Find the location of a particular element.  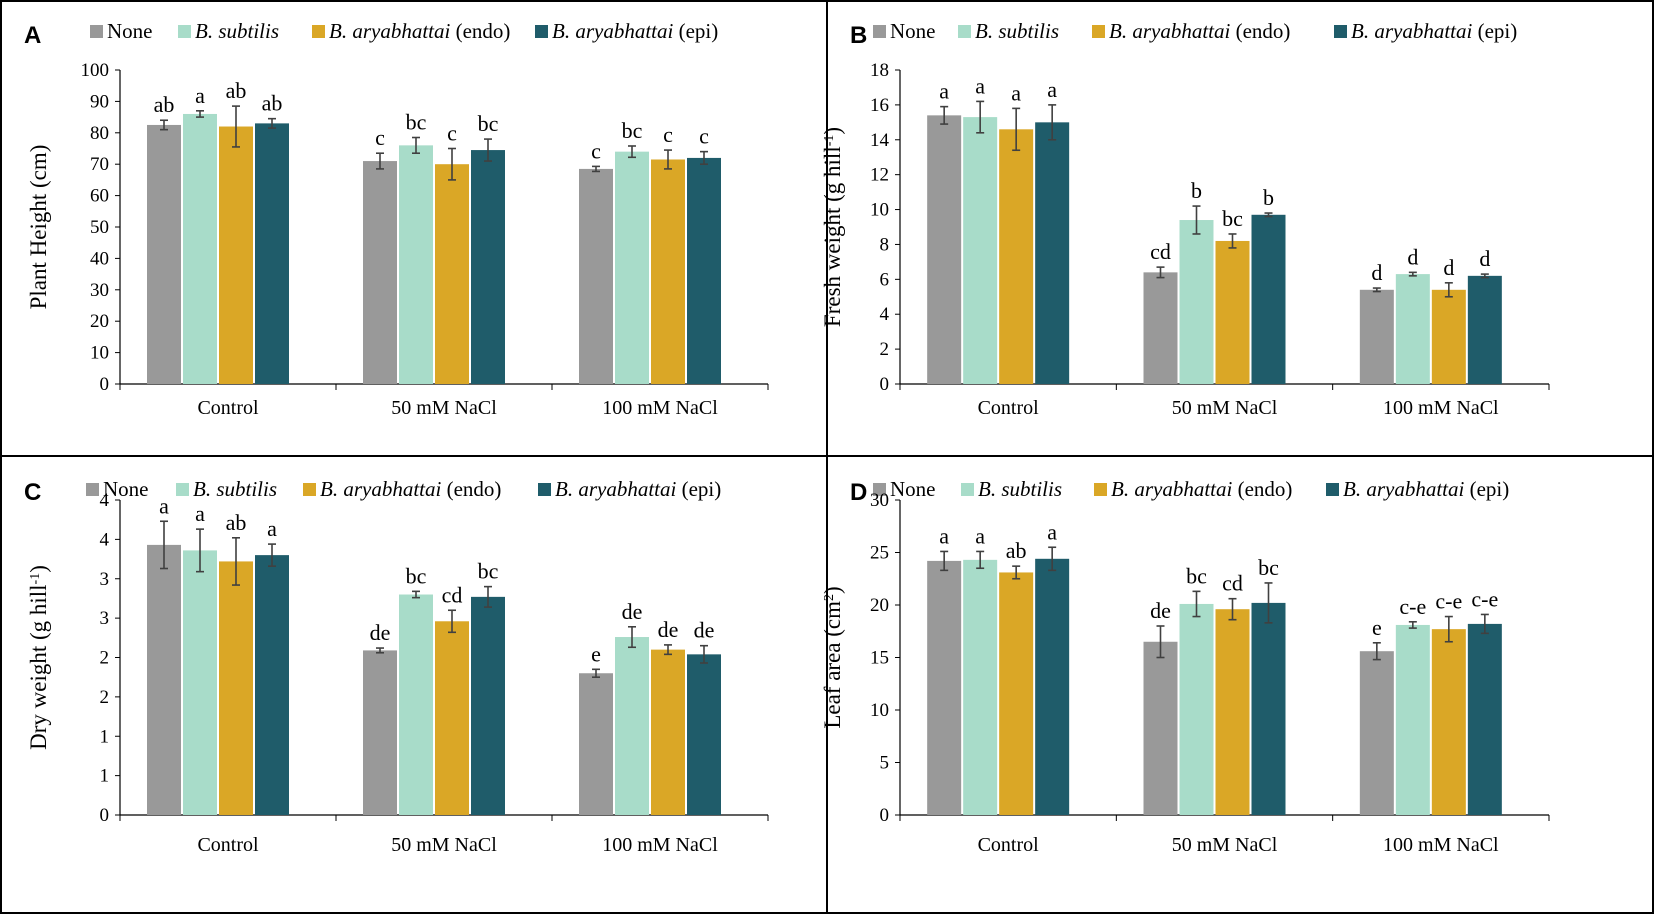

y-axis-title-sup: 2 is located at coordinates (829, 597).